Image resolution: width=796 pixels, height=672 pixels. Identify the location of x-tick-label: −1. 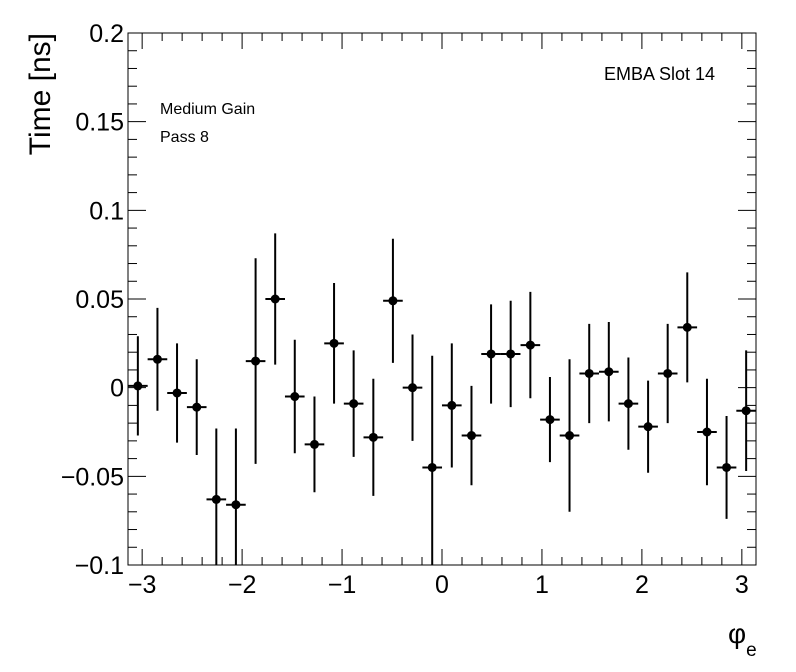
(342, 585).